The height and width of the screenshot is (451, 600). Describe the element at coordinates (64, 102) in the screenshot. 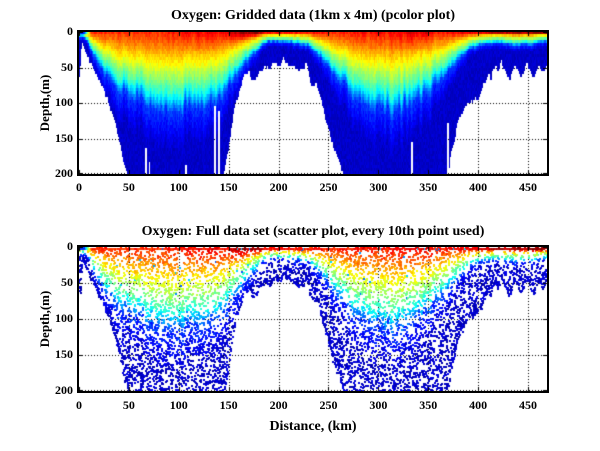

I see `pcolor-y-tick-label-100: 100` at that location.